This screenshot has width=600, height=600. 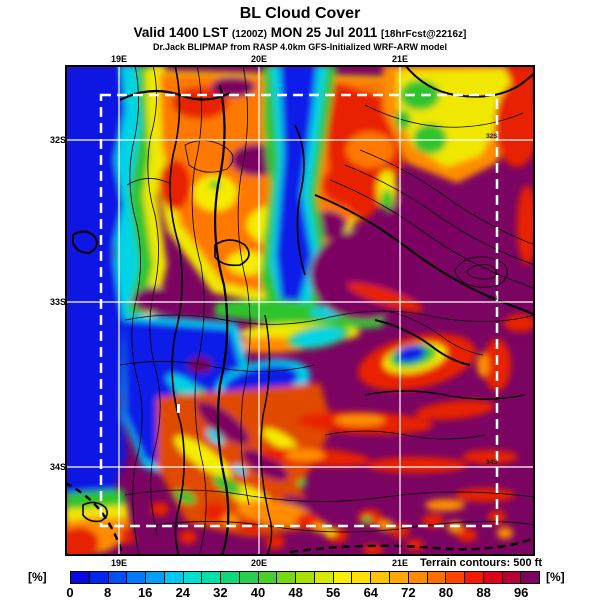 I want to click on forecast-issue: [18hrFcst@2216z], so click(x=424, y=34).